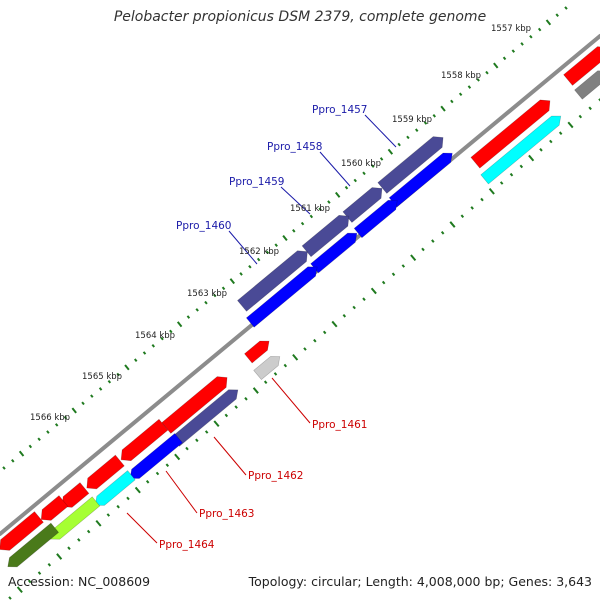 The width and height of the screenshot is (600, 600). What do you see at coordinates (361, 164) in the screenshot?
I see `kbp-label: 1560 kbp` at bounding box center [361, 164].